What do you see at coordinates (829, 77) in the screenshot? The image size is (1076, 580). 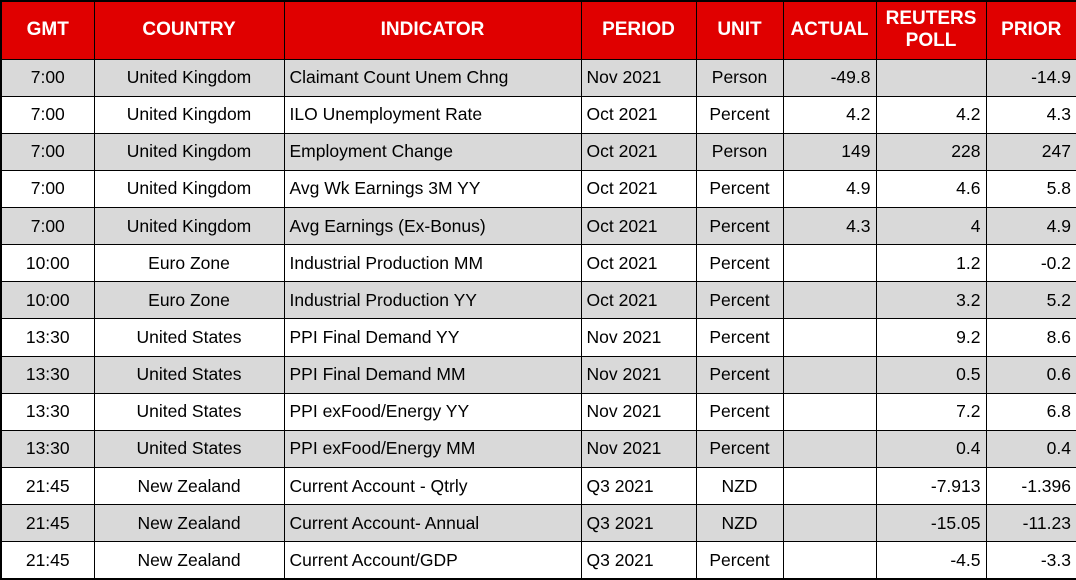 I see `cell-actual: -49.8` at bounding box center [829, 77].